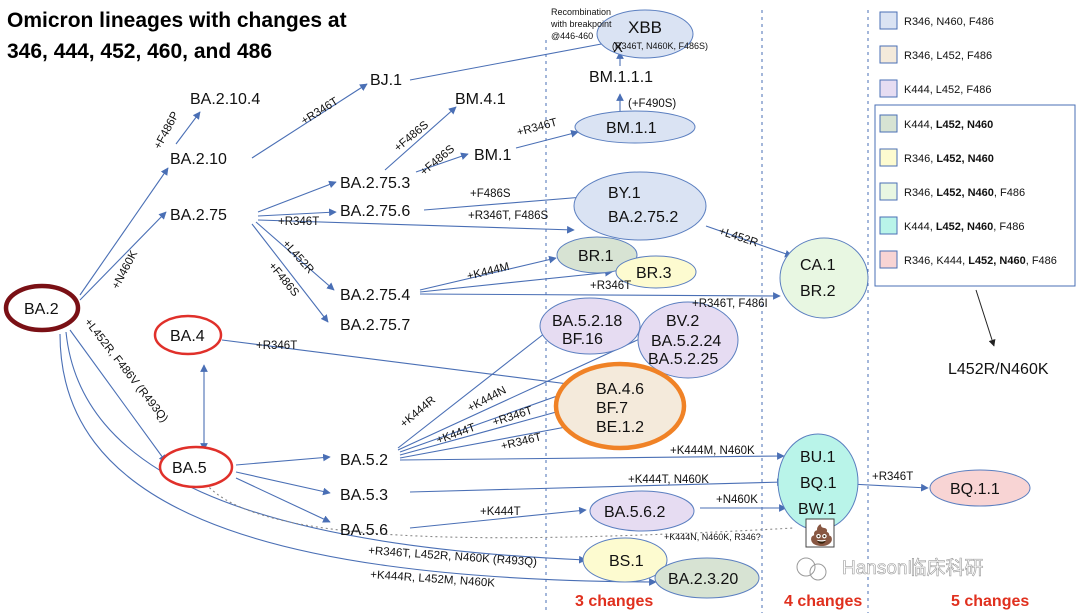 Image resolution: width=1080 pixels, height=613 pixels. I want to click on edge-ba52-be12, so click(491, 440).